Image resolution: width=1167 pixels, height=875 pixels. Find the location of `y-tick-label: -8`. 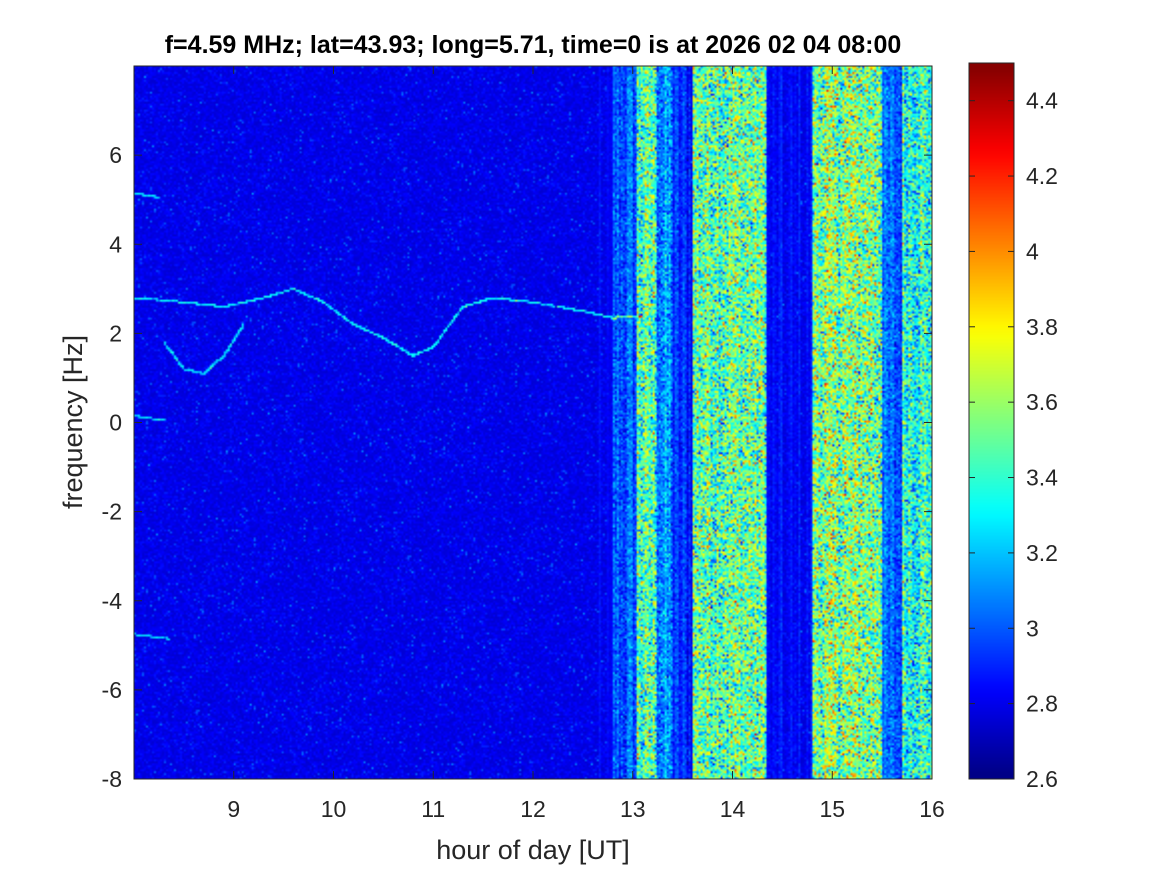

y-tick-label: -8 is located at coordinates (112, 779).